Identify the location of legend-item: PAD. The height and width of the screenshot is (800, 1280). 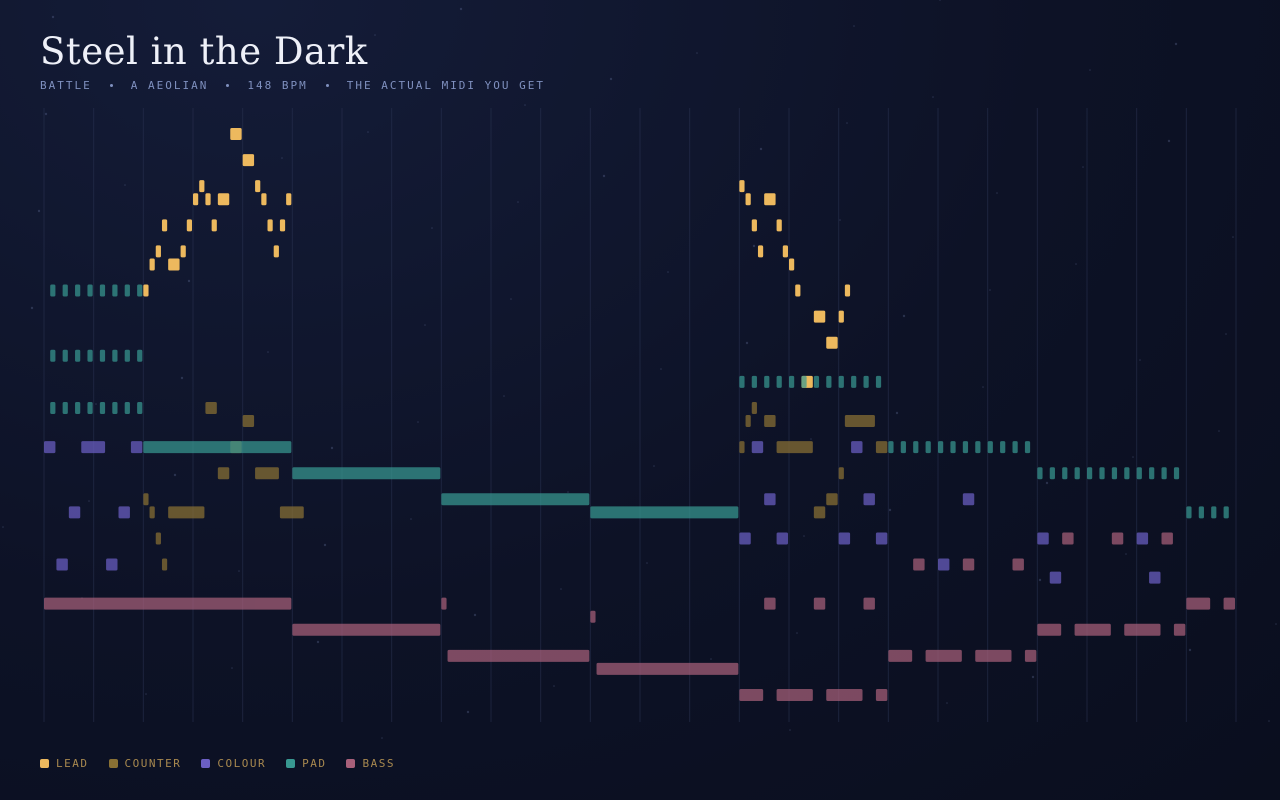
(306, 763).